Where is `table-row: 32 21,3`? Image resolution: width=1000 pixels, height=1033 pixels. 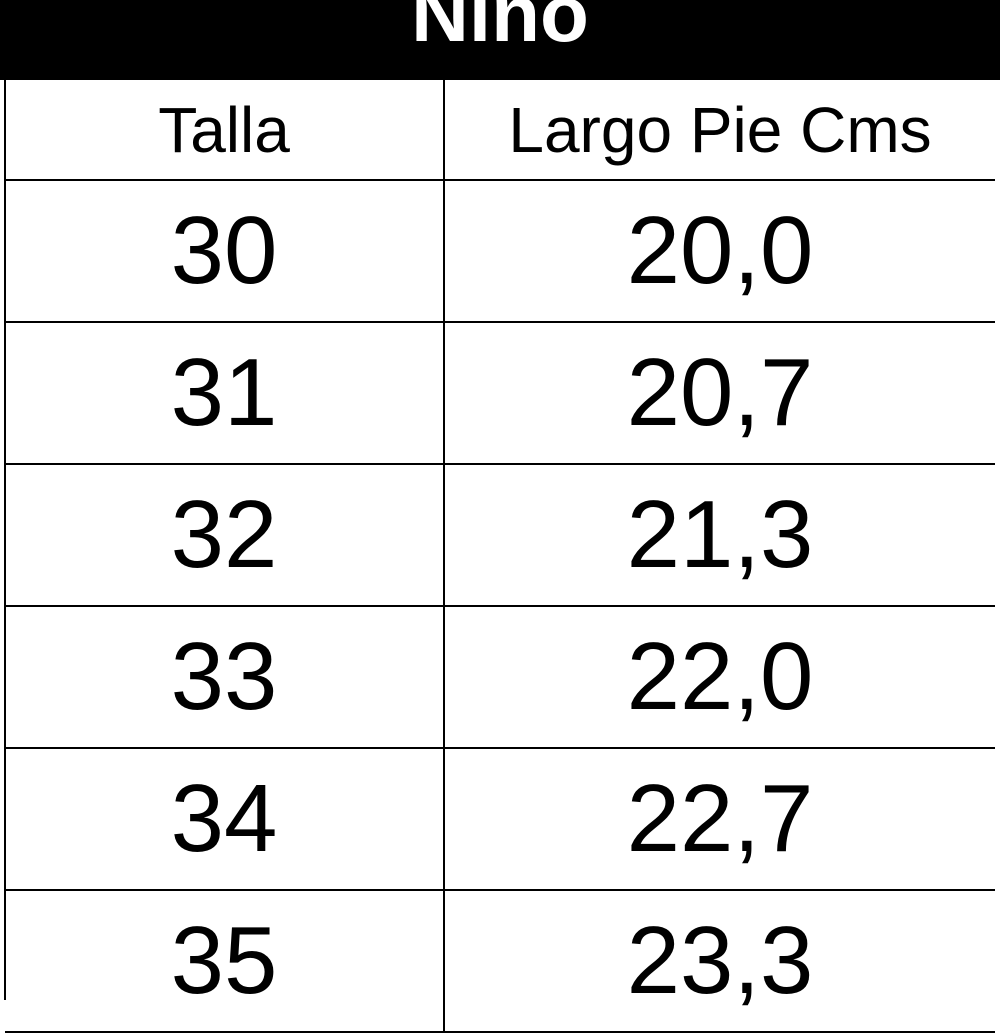 table-row: 32 21,3 is located at coordinates (500, 536).